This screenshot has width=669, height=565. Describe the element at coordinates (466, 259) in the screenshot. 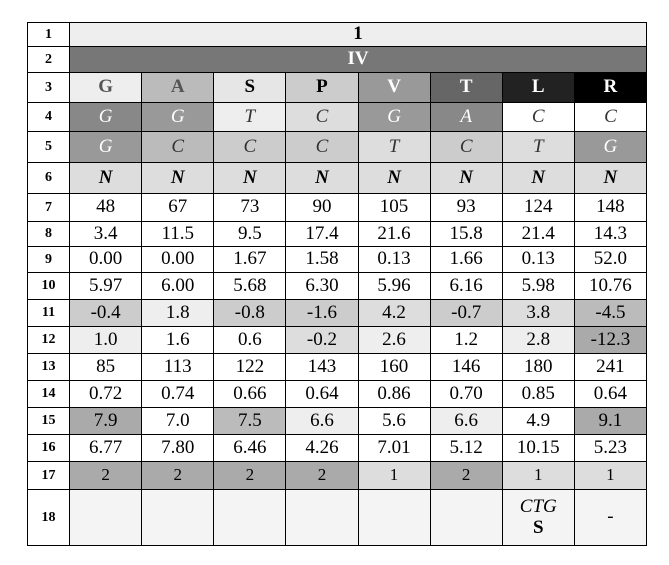

I see `table-cell: 1.66` at that location.